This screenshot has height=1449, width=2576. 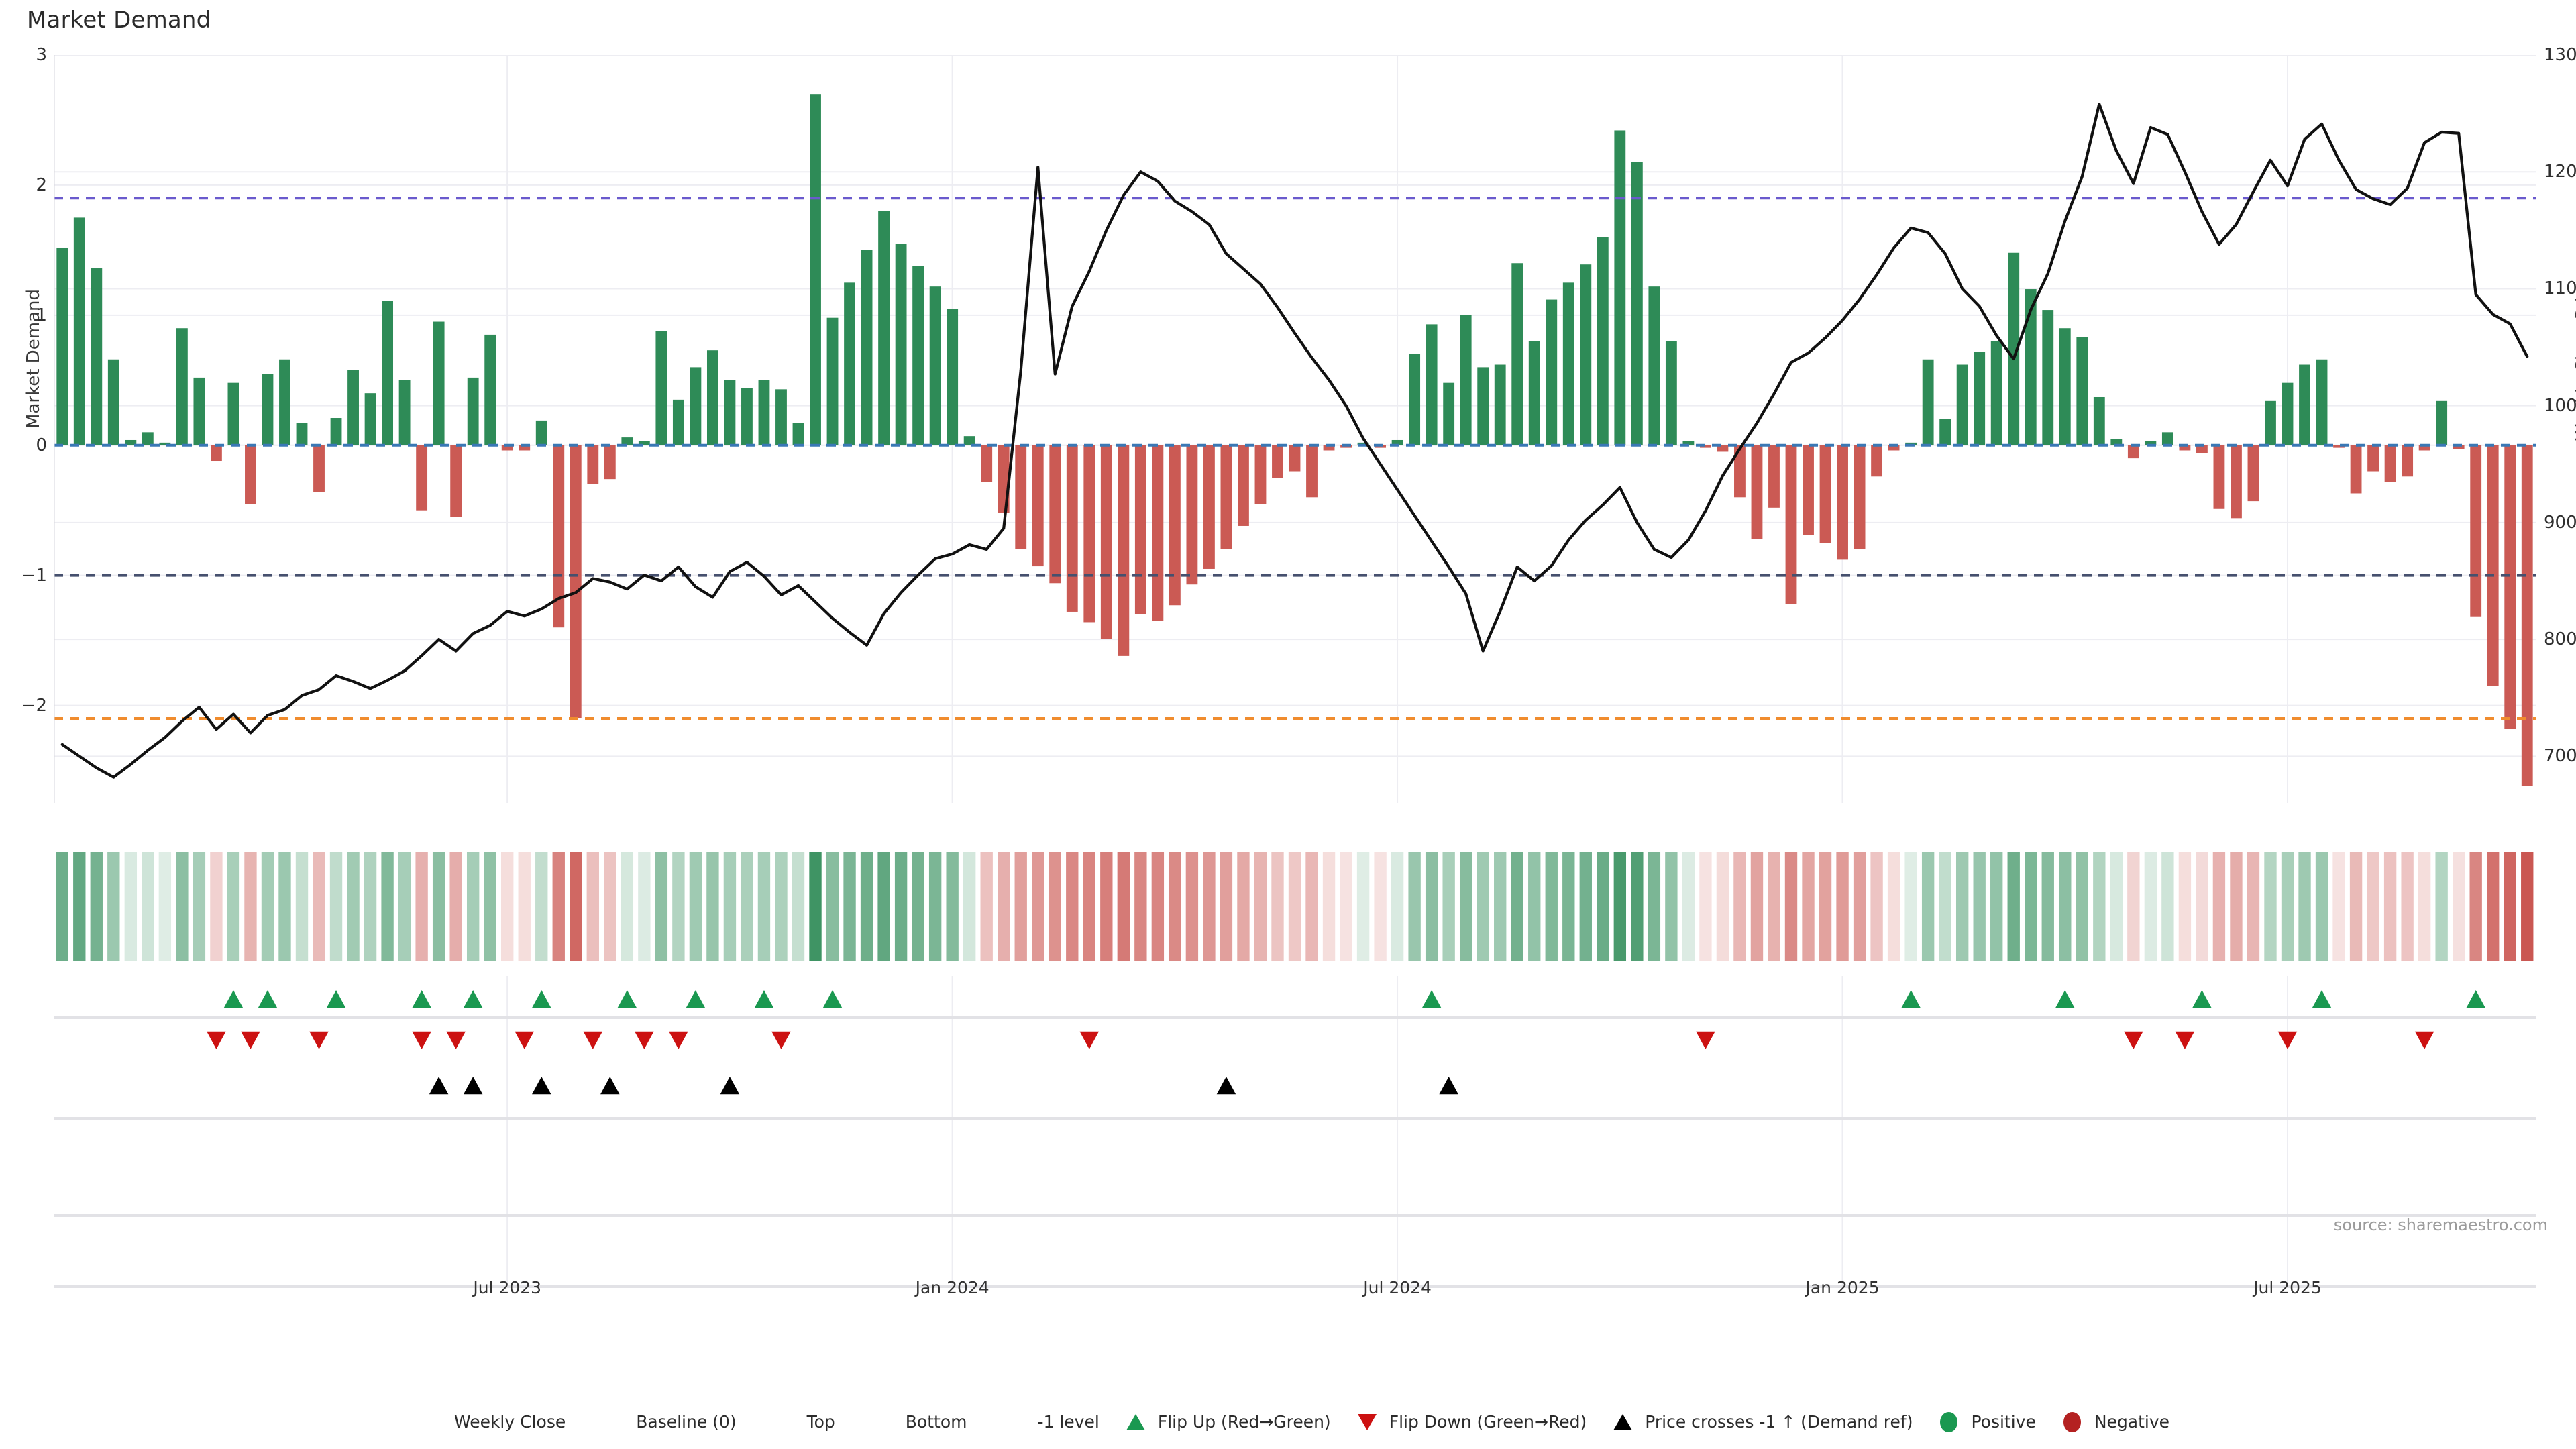 I want to click on y-axis-left-tick: −2, so click(x=34, y=705).